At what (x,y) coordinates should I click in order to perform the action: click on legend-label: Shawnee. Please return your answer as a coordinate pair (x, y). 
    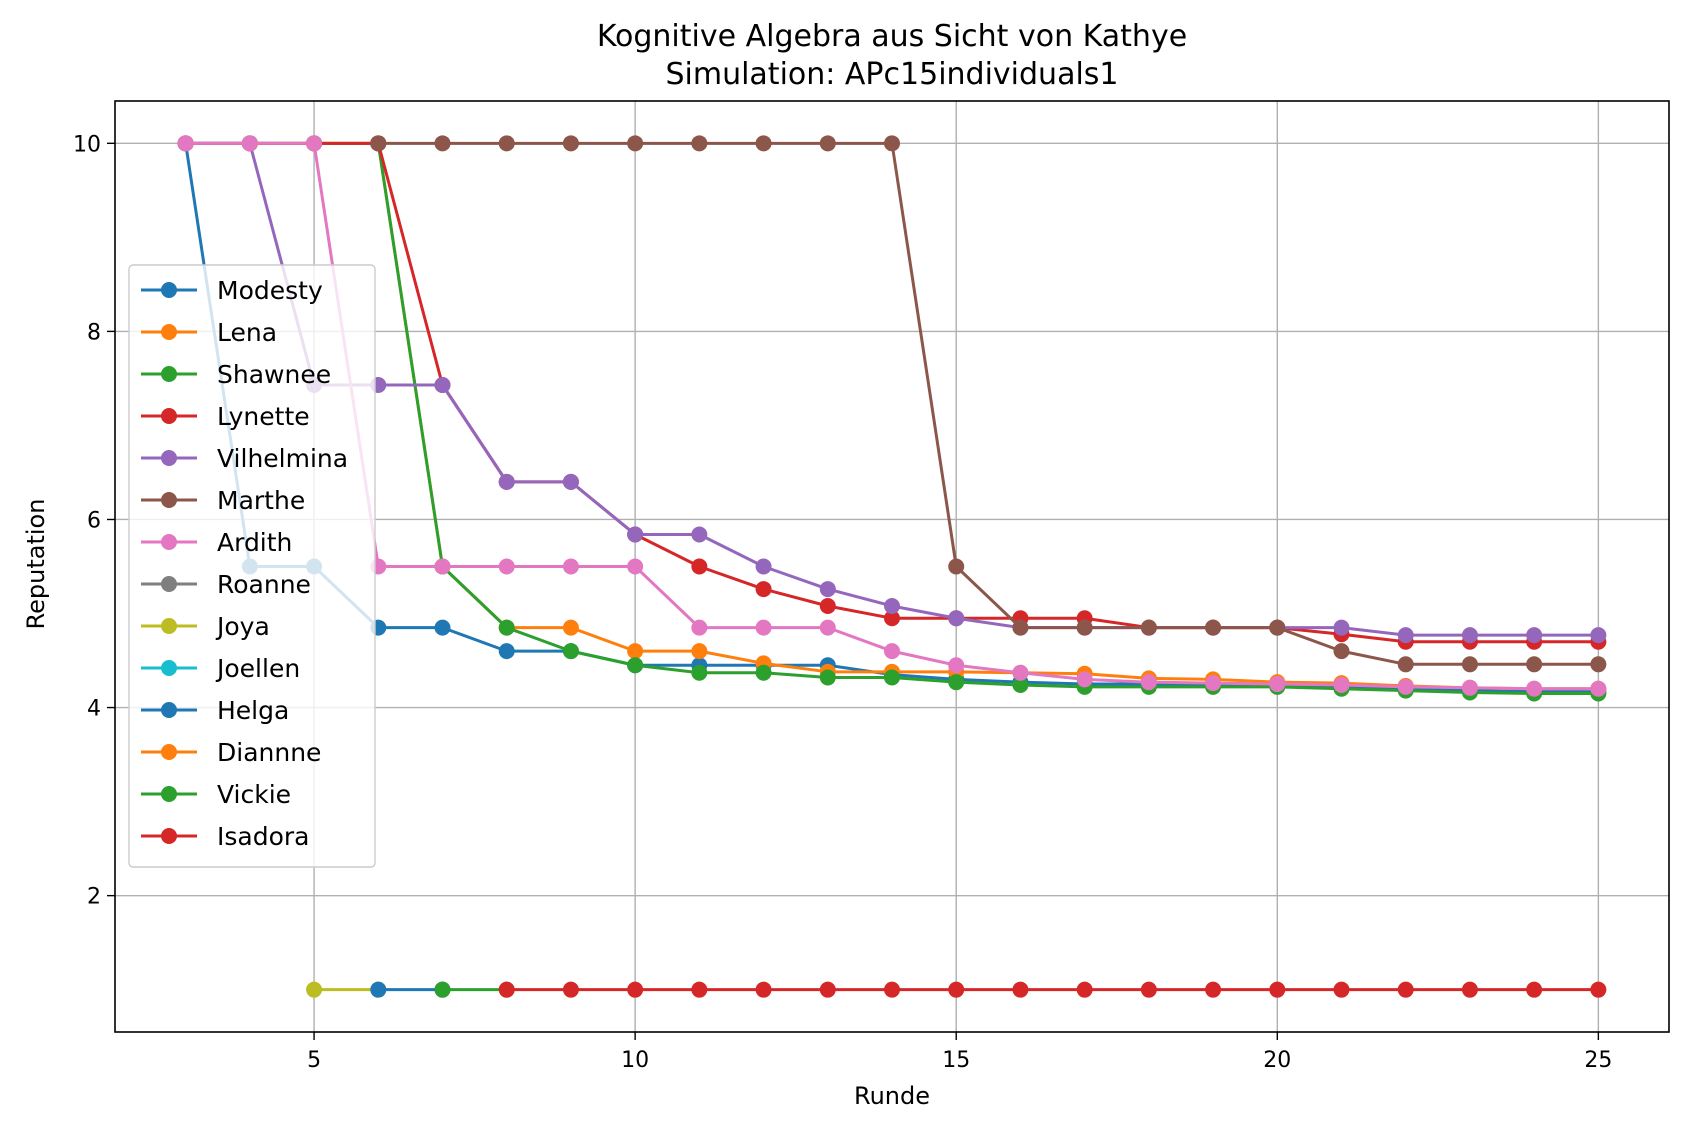
    Looking at the image, I should click on (274, 374).